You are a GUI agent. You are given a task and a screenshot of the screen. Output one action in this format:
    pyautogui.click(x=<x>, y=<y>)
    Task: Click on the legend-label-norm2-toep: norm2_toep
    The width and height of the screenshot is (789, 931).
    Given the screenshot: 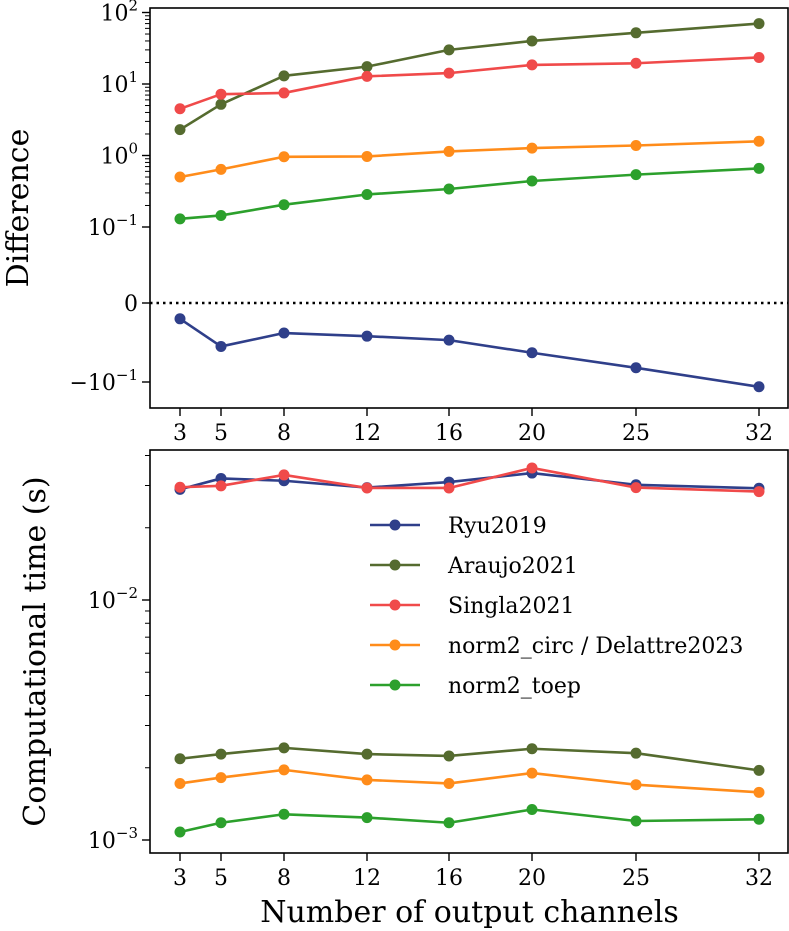 What is the action you would take?
    pyautogui.click(x=514, y=686)
    